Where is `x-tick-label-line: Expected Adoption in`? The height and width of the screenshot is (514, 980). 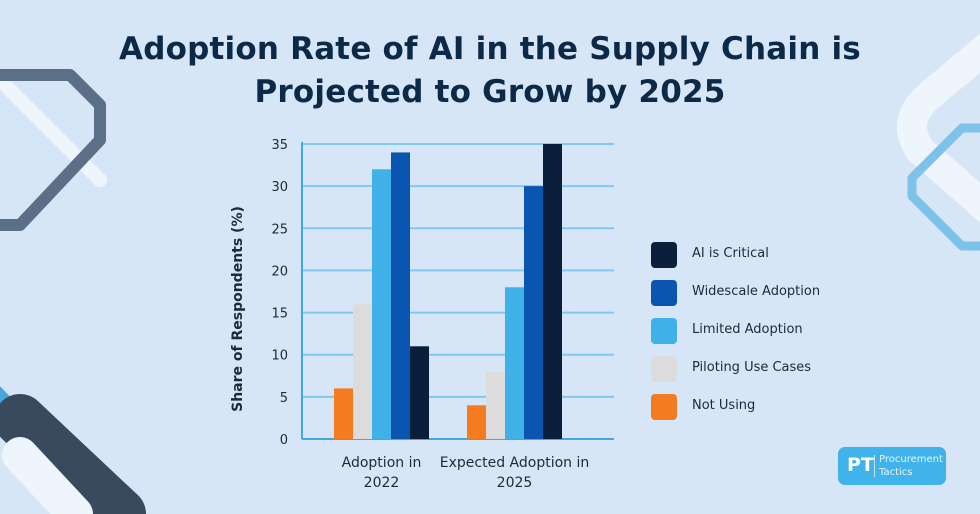
x-tick-label-line: Expected Adoption in is located at coordinates (514, 463).